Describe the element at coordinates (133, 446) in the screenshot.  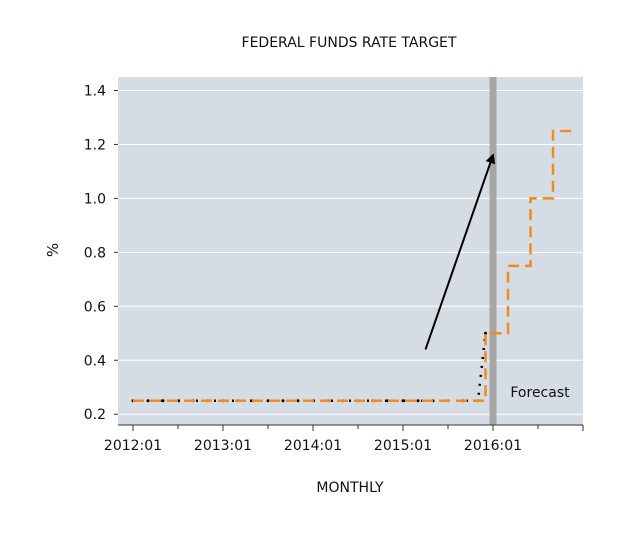
I see `x-tick-label: 2012:01` at that location.